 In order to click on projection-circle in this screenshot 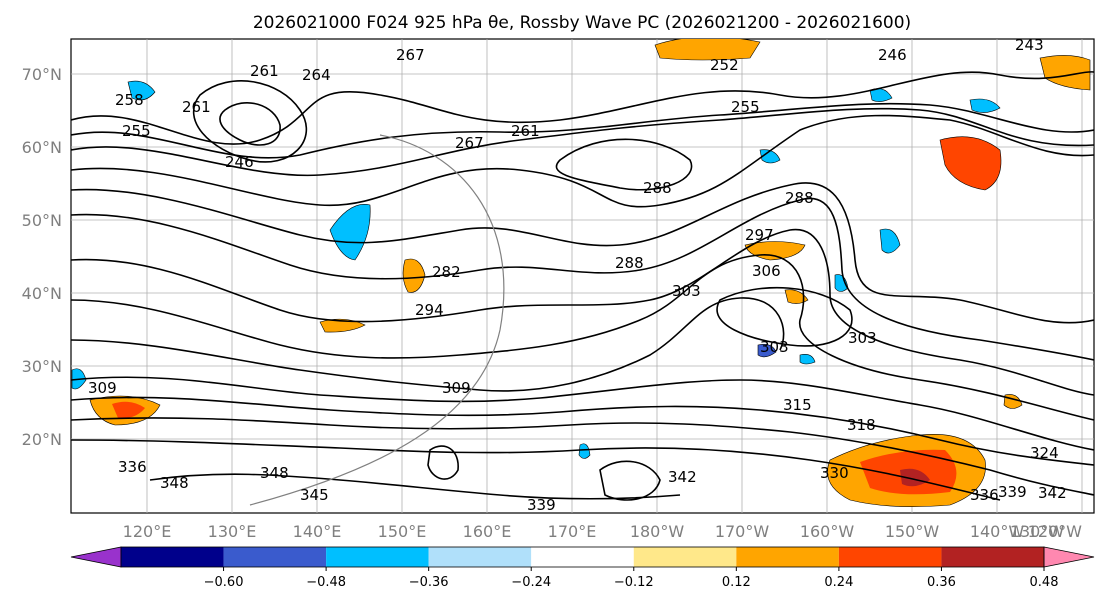, I will do `click(377, 320)`.